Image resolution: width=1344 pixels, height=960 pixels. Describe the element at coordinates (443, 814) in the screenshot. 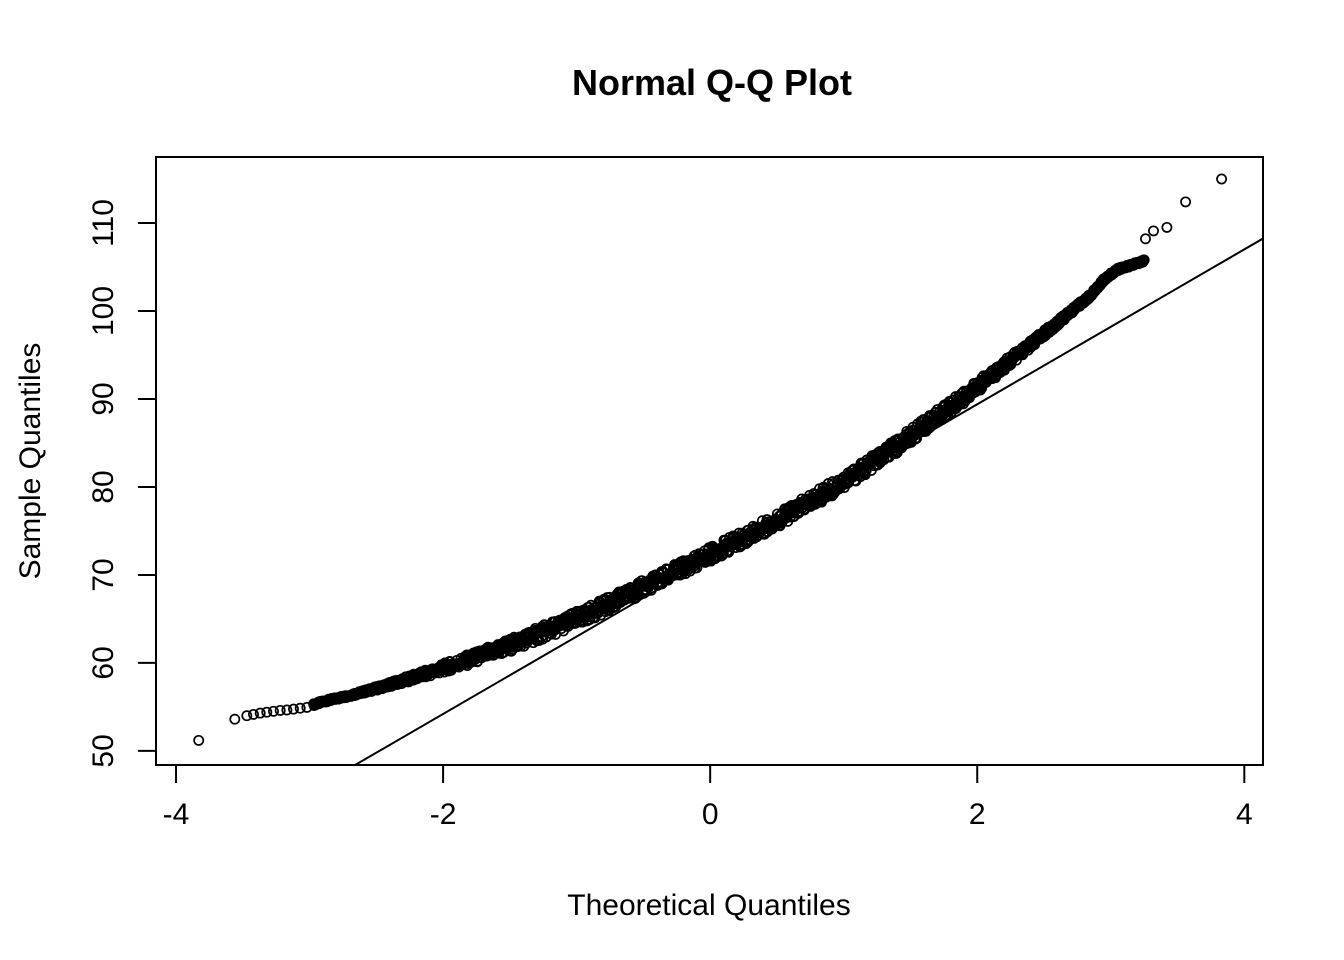

I see `x-axis-tick-label: -2` at that location.